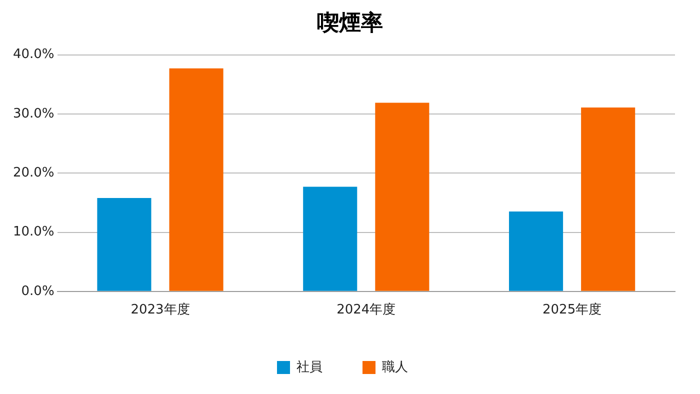 The width and height of the screenshot is (700, 394). Describe the element at coordinates (572, 310) in the screenshot. I see `x-tick-label: 2025年度` at that location.